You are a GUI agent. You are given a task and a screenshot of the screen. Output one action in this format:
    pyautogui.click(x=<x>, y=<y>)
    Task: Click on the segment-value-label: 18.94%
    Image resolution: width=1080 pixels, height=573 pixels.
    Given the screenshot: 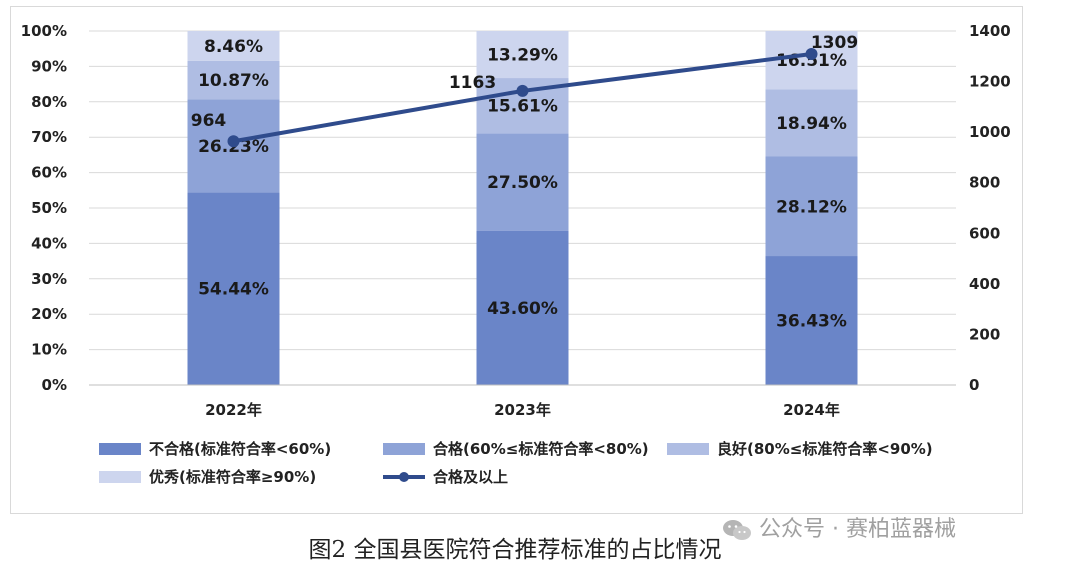 What is the action you would take?
    pyautogui.click(x=811, y=124)
    